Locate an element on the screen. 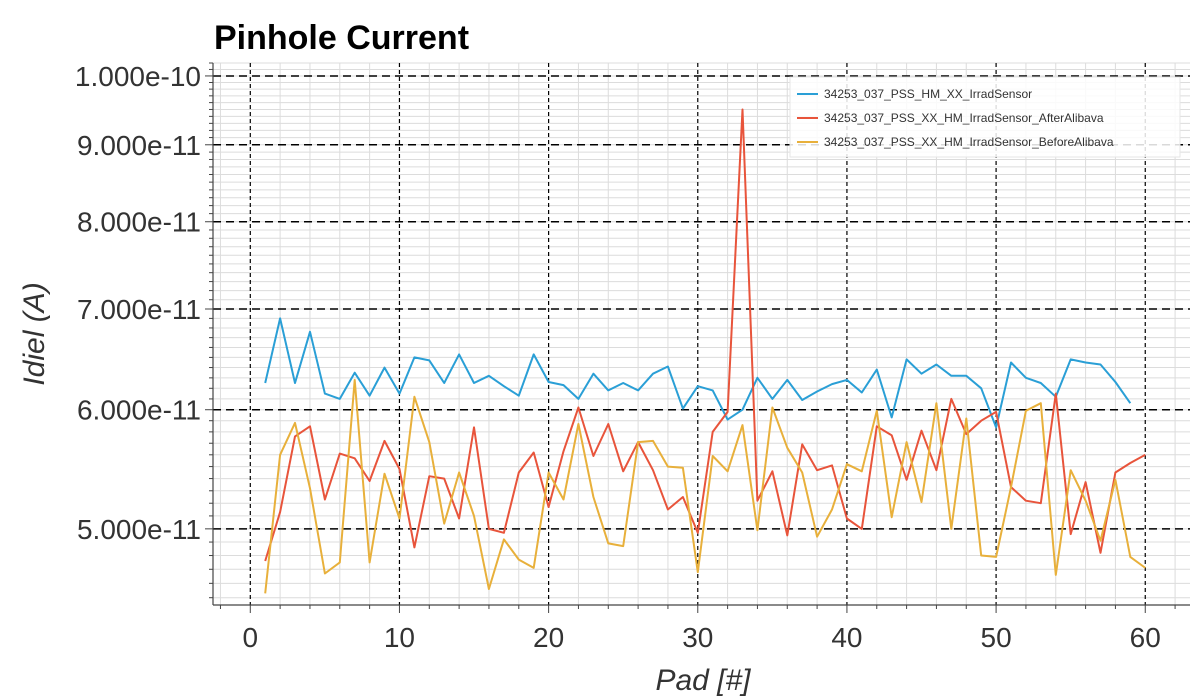 This screenshot has width=1200, height=700. x-tick-label: 30 is located at coordinates (697, 637).